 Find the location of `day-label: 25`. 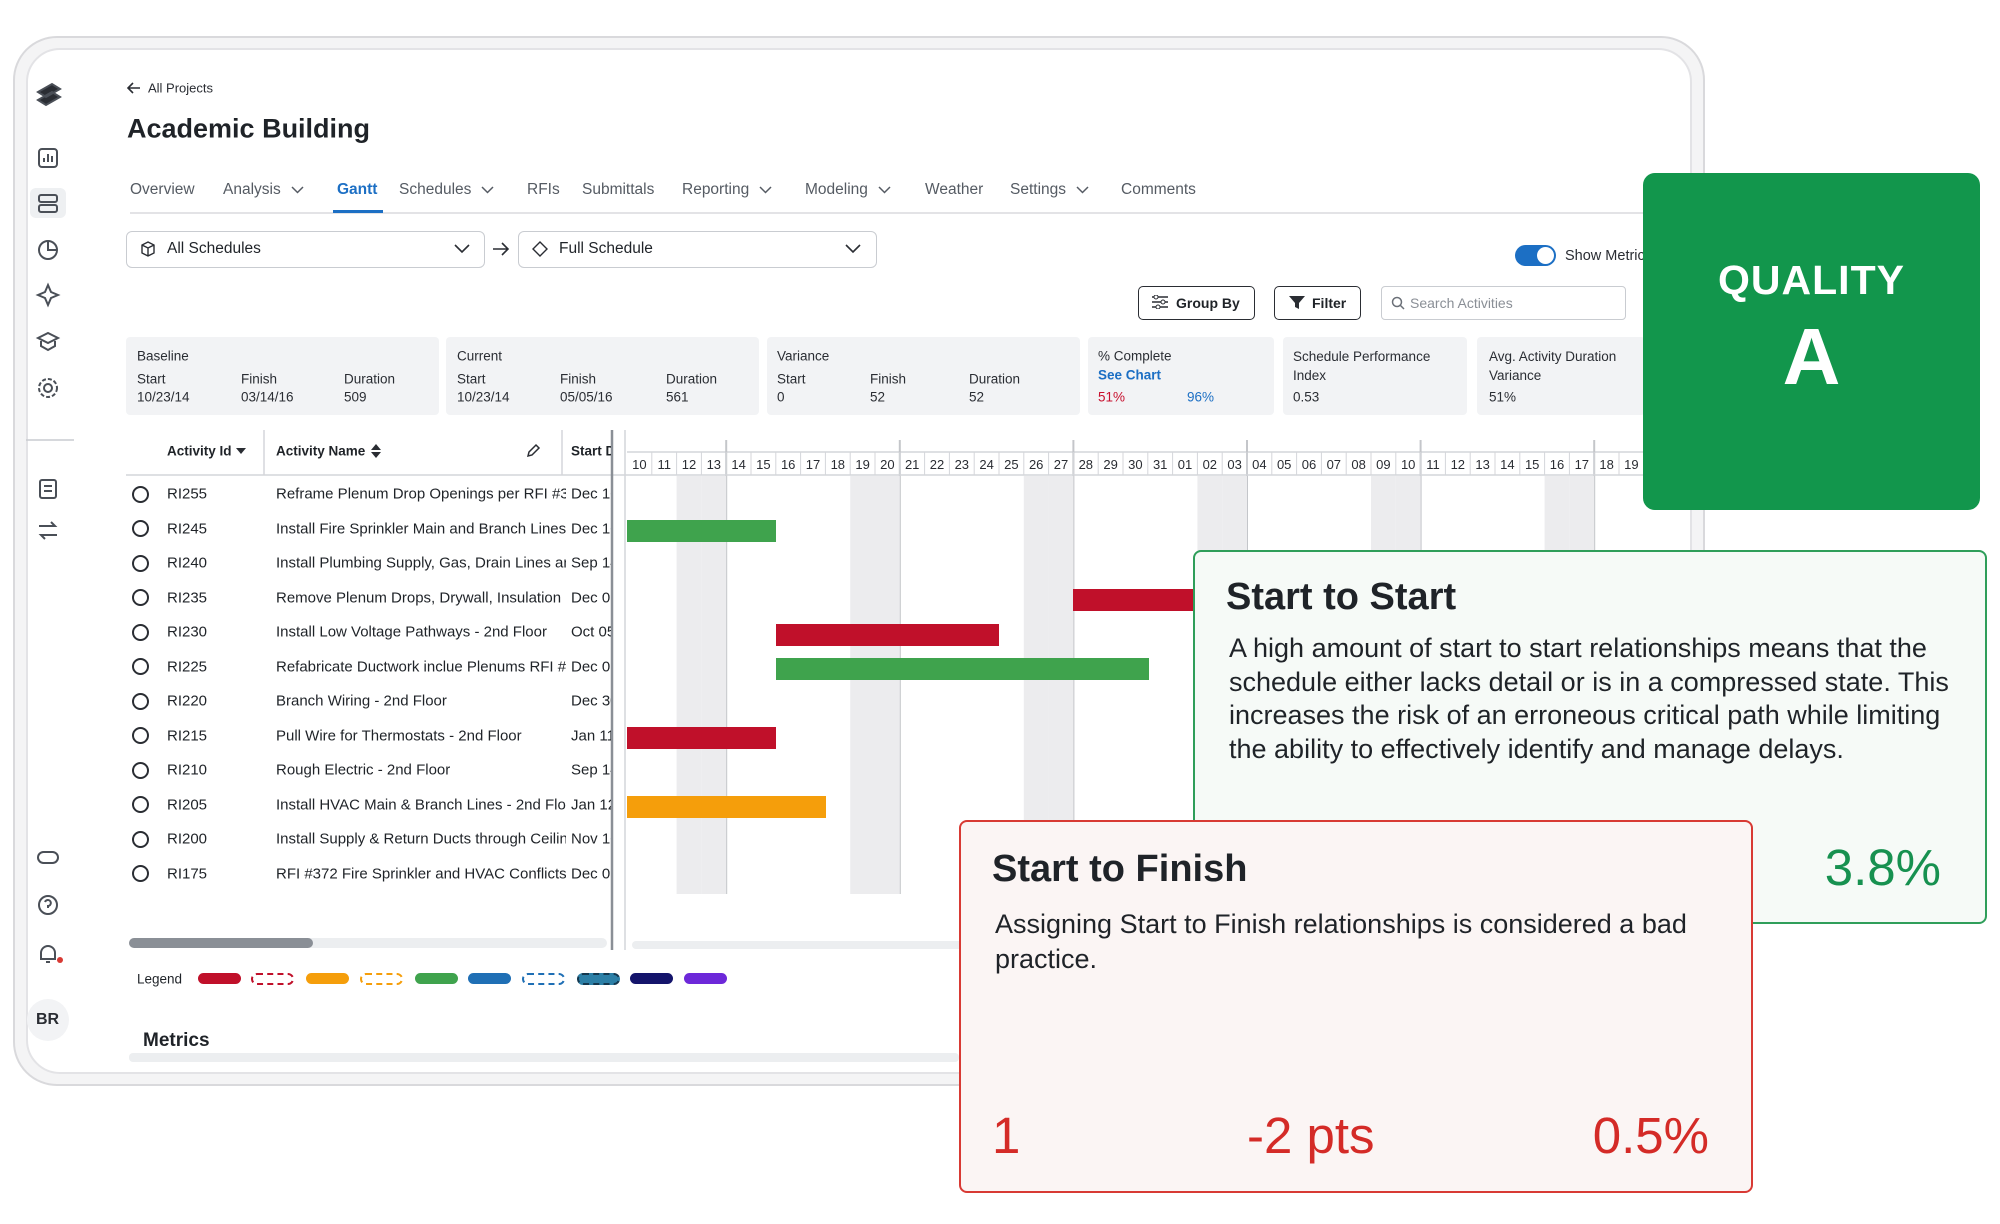

day-label: 25 is located at coordinates (1011, 464).